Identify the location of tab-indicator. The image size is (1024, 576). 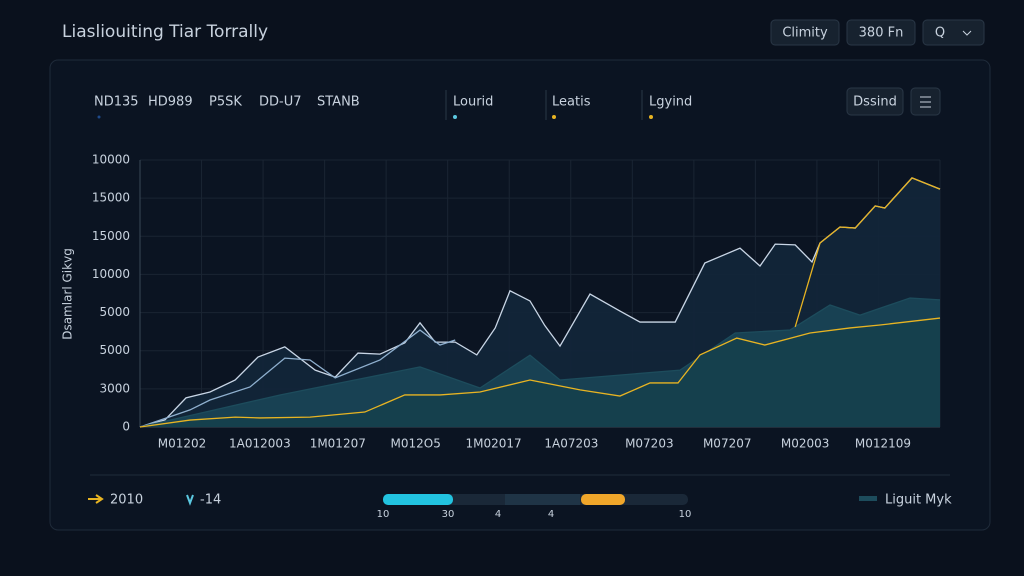
(99, 117).